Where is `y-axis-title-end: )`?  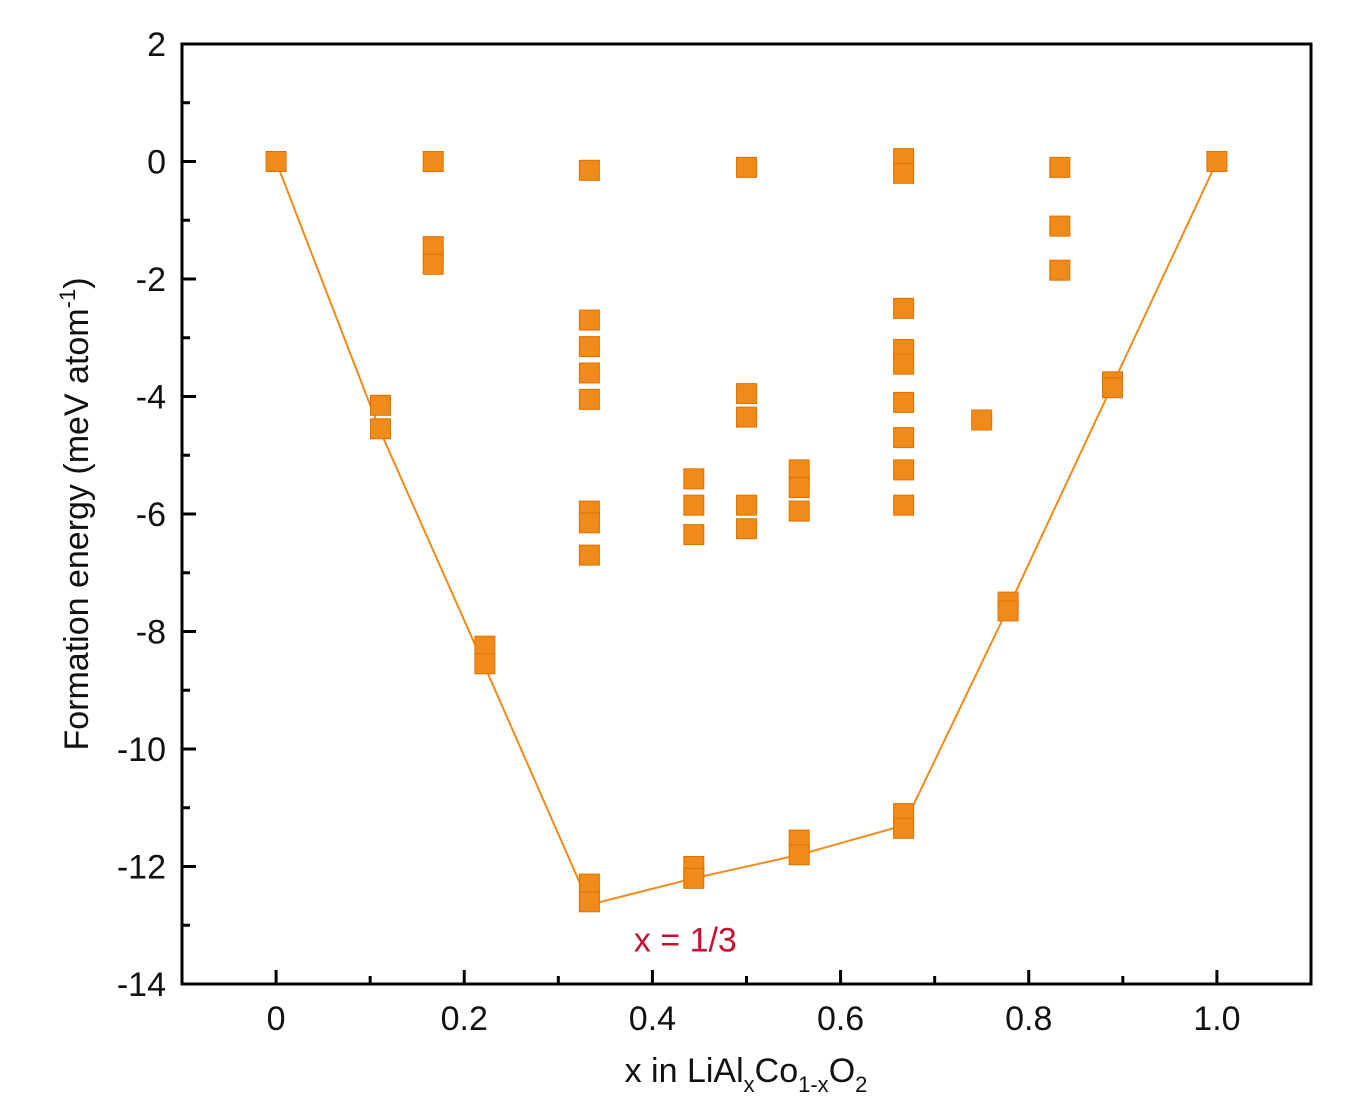 y-axis-title-end: ) is located at coordinates (77, 282).